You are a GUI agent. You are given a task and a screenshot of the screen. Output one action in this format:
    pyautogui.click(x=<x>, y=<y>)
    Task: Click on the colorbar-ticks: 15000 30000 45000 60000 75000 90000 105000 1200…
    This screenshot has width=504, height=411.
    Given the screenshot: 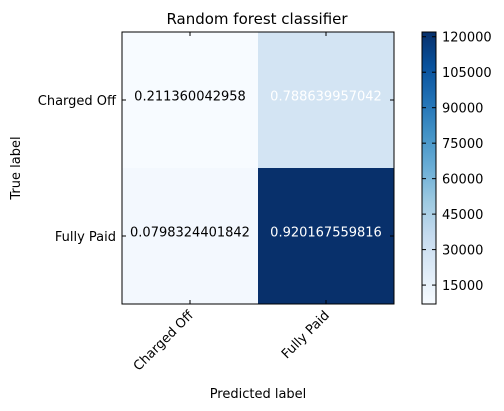 What is the action you would take?
    pyautogui.click(x=457, y=162)
    